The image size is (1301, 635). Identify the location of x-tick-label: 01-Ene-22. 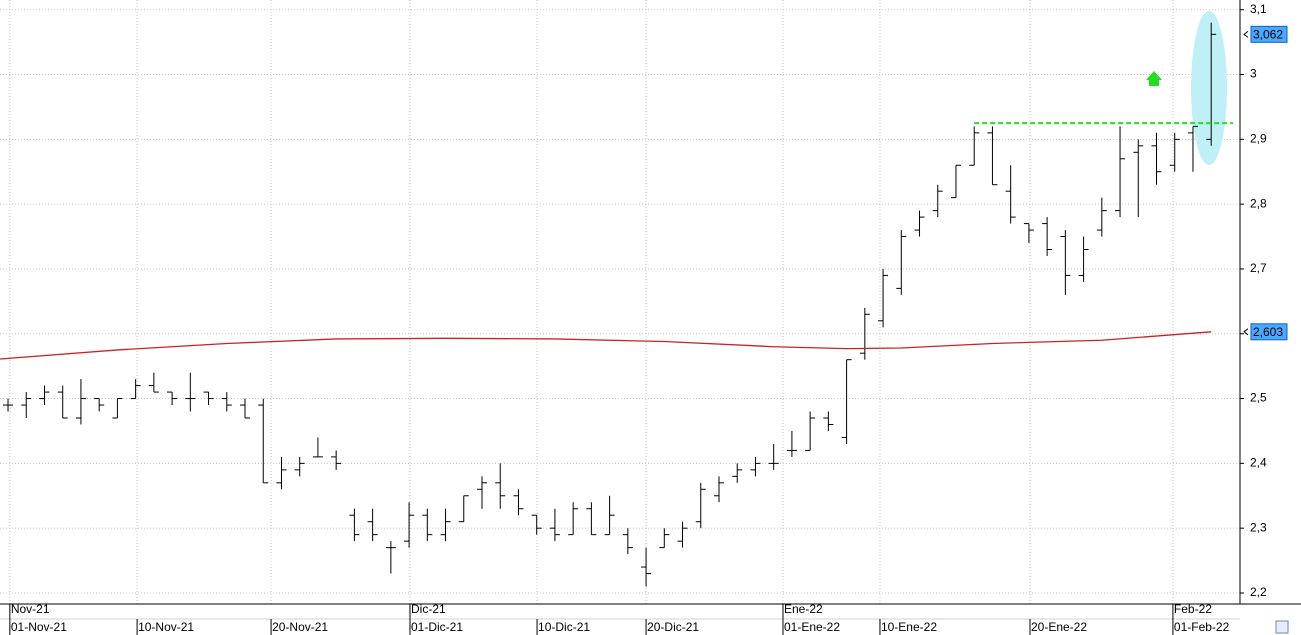
(812, 627).